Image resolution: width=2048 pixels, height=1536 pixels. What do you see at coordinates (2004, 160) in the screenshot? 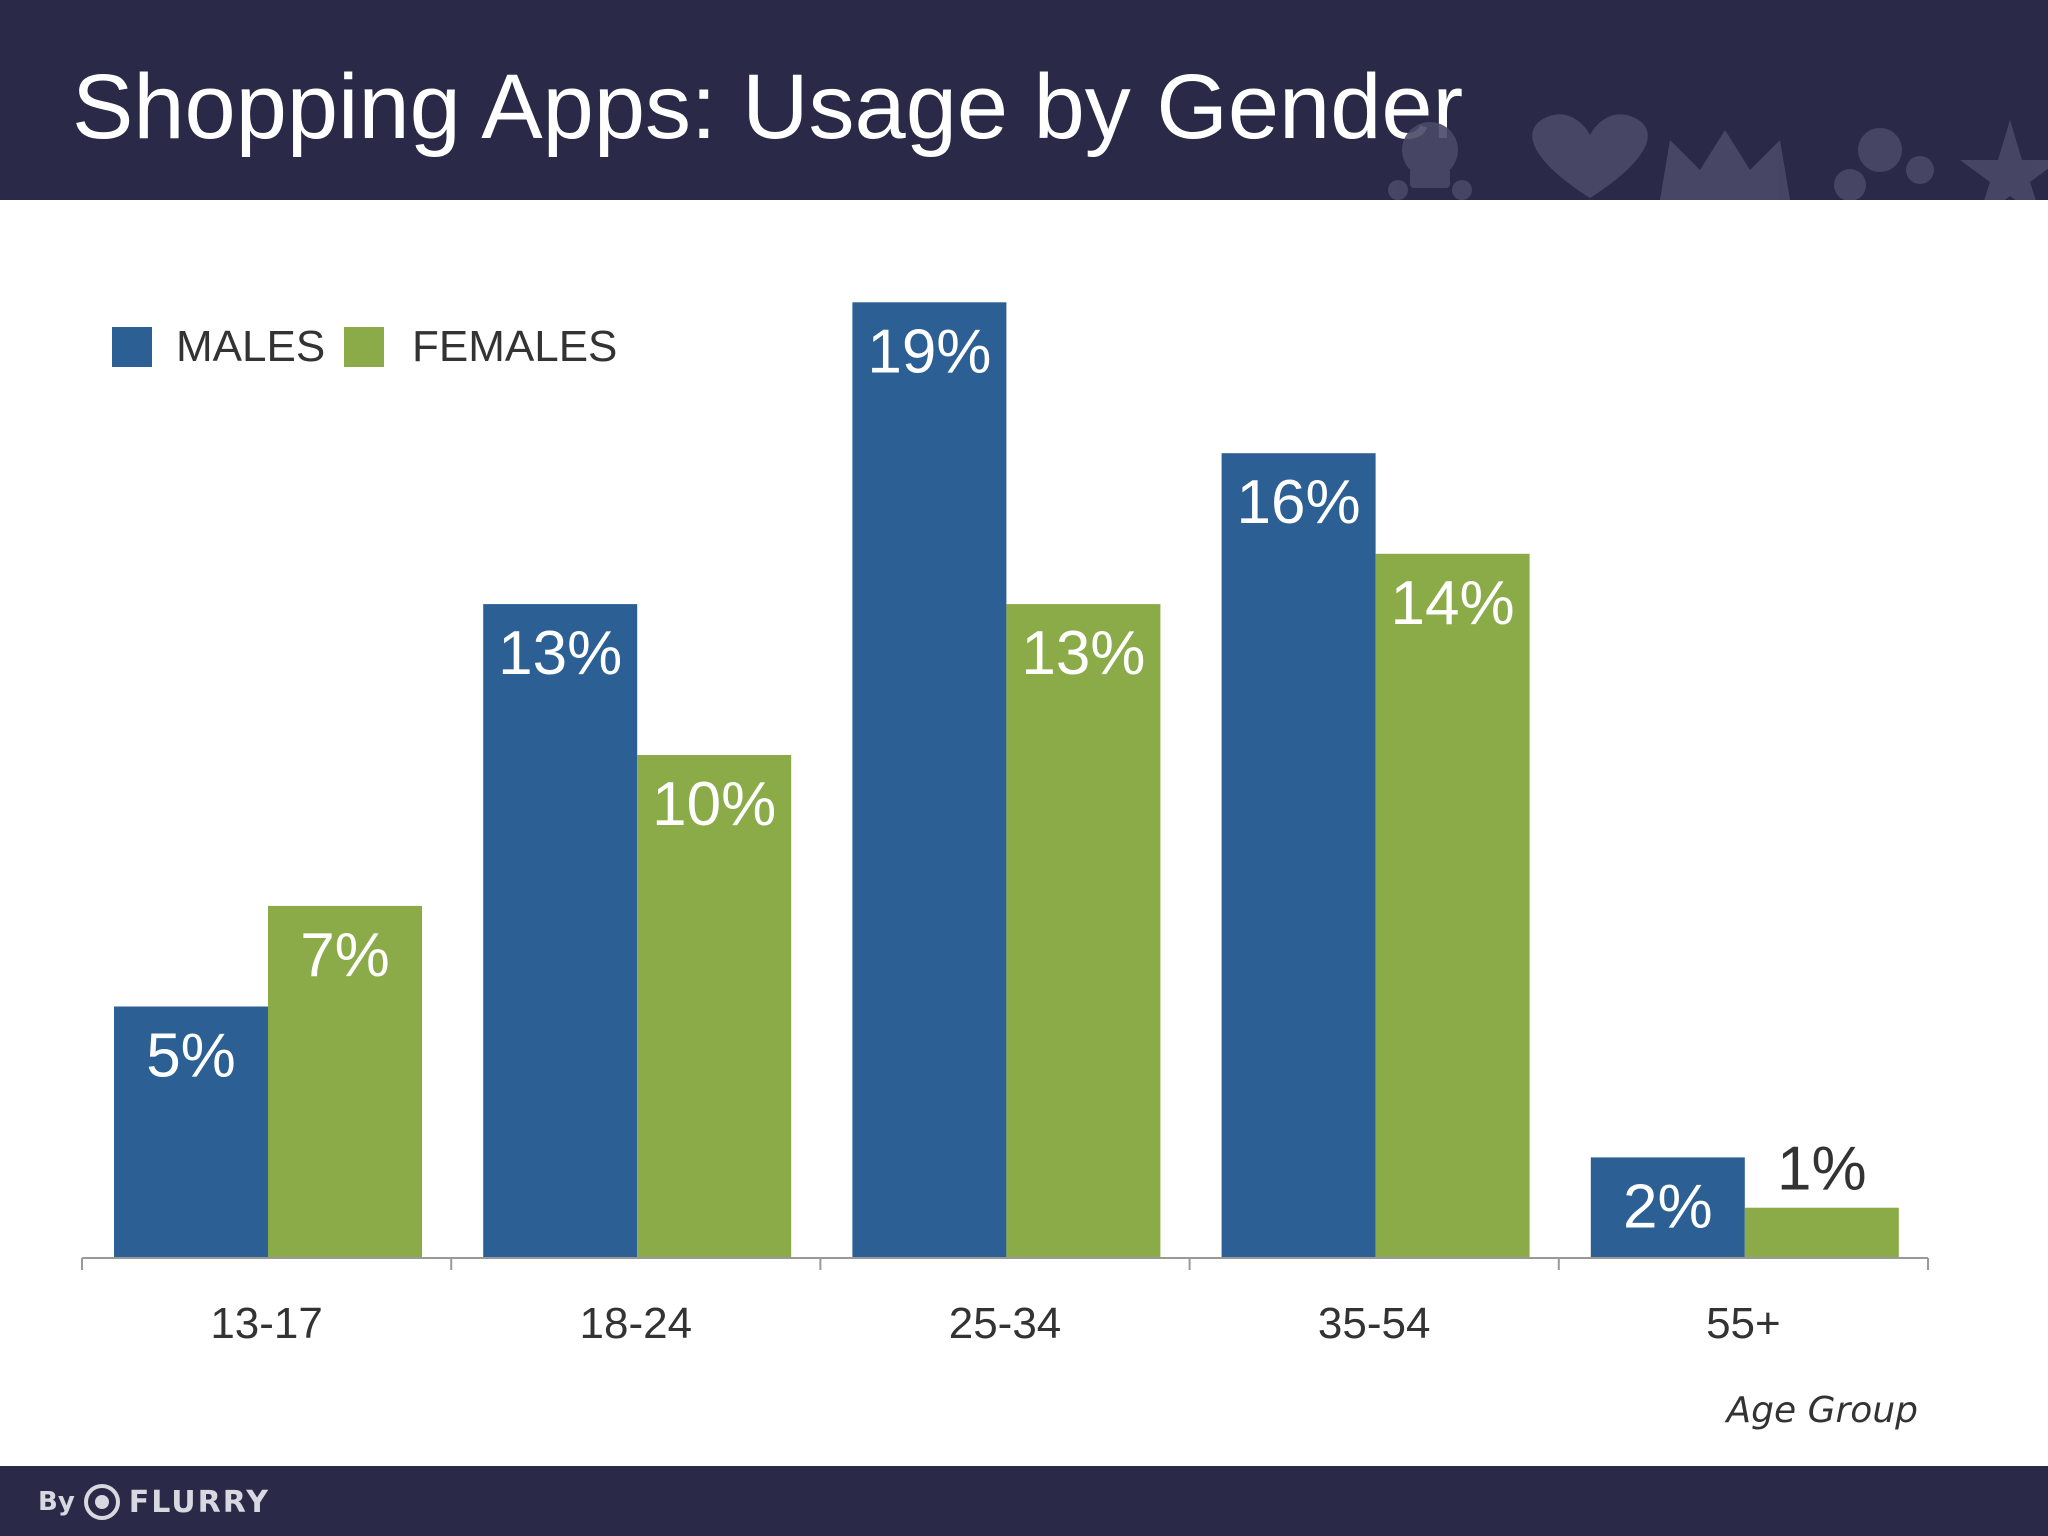
I see `star-icon` at bounding box center [2004, 160].